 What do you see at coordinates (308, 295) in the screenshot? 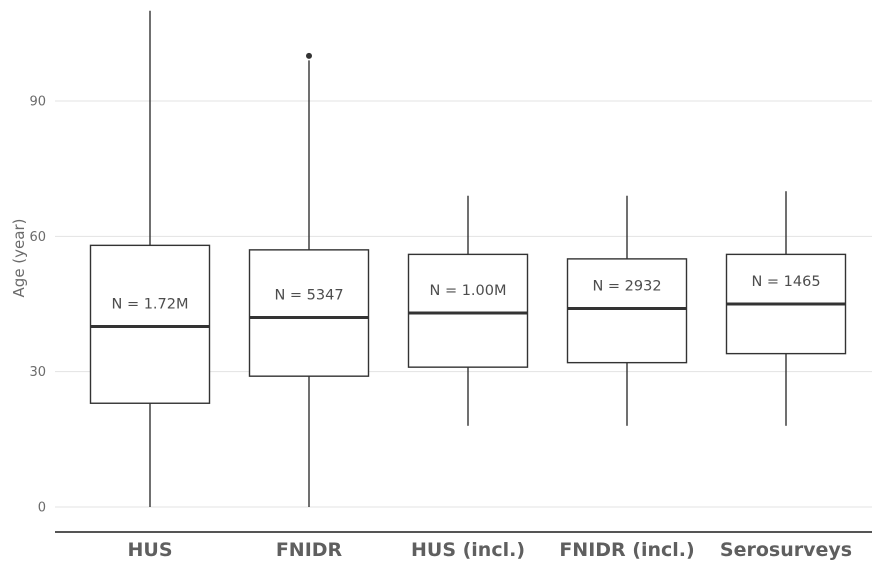
I see `n-label: N = 5347` at bounding box center [308, 295].